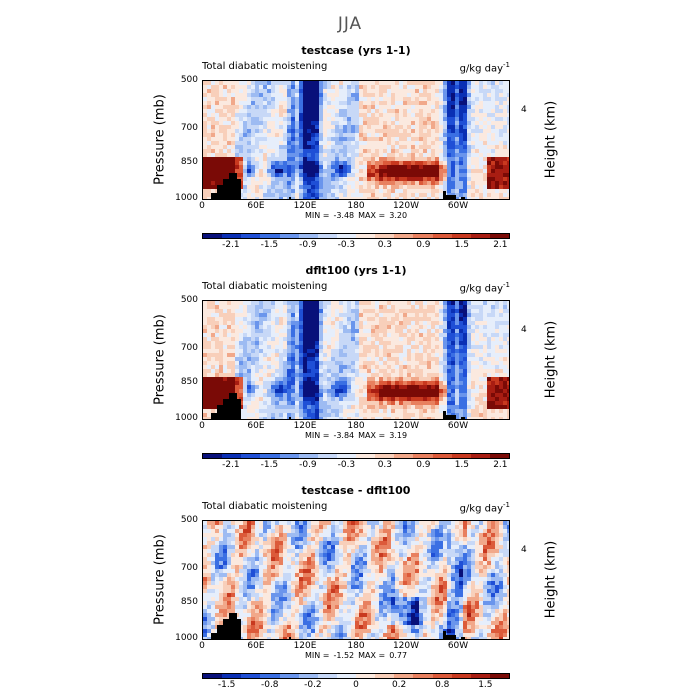 The image size is (700, 700). What do you see at coordinates (458, 426) in the screenshot?
I see `x-tick-label: 60W` at bounding box center [458, 426].